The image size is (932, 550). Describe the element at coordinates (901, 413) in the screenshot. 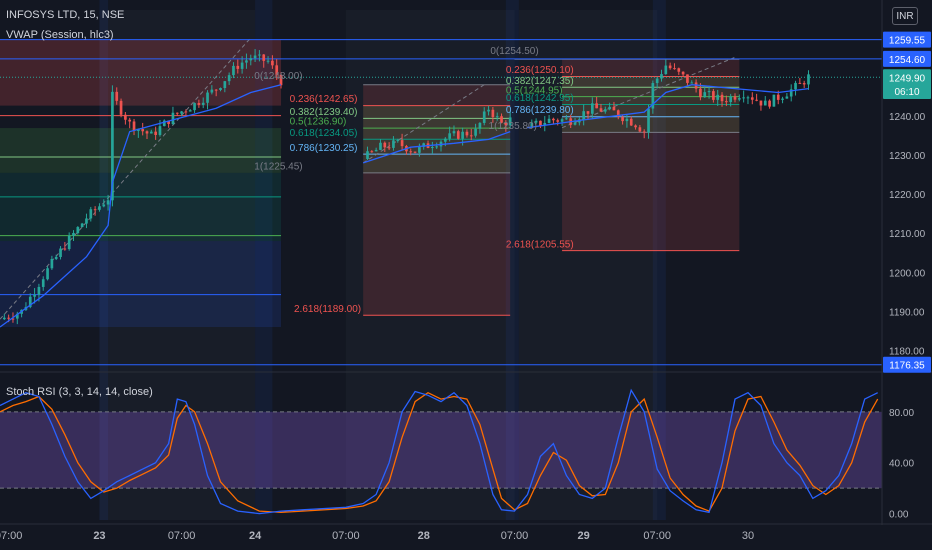

I see `stoch-tick-label: 80.00` at that location.